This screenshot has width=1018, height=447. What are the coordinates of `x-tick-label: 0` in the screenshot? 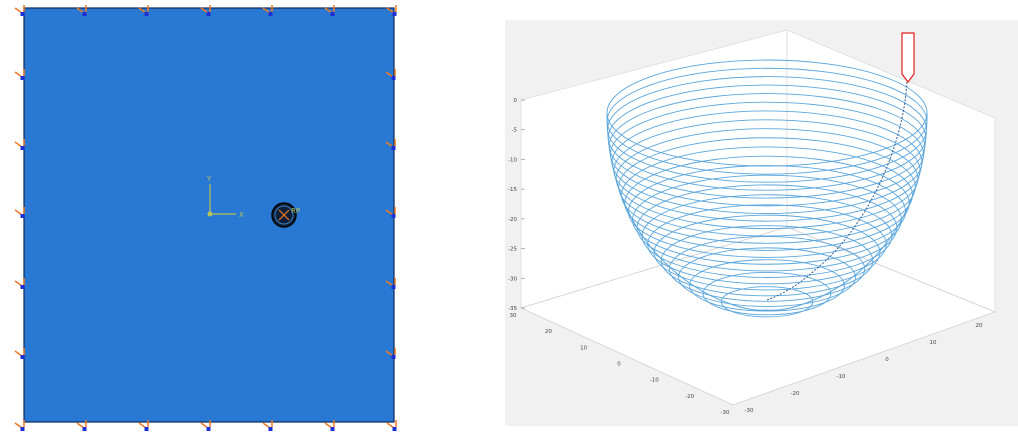 It's located at (619, 365).